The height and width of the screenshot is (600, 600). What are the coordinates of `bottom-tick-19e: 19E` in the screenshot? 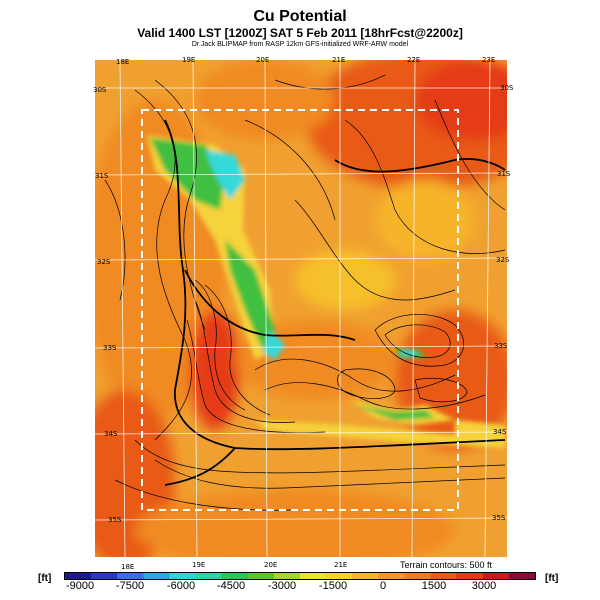 It's located at (199, 565).